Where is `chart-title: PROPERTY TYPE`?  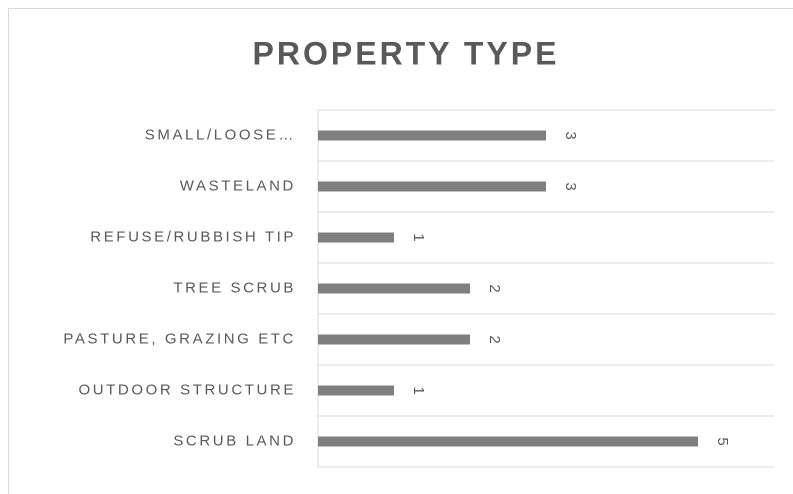
chart-title: PROPERTY TYPE is located at coordinates (406, 53).